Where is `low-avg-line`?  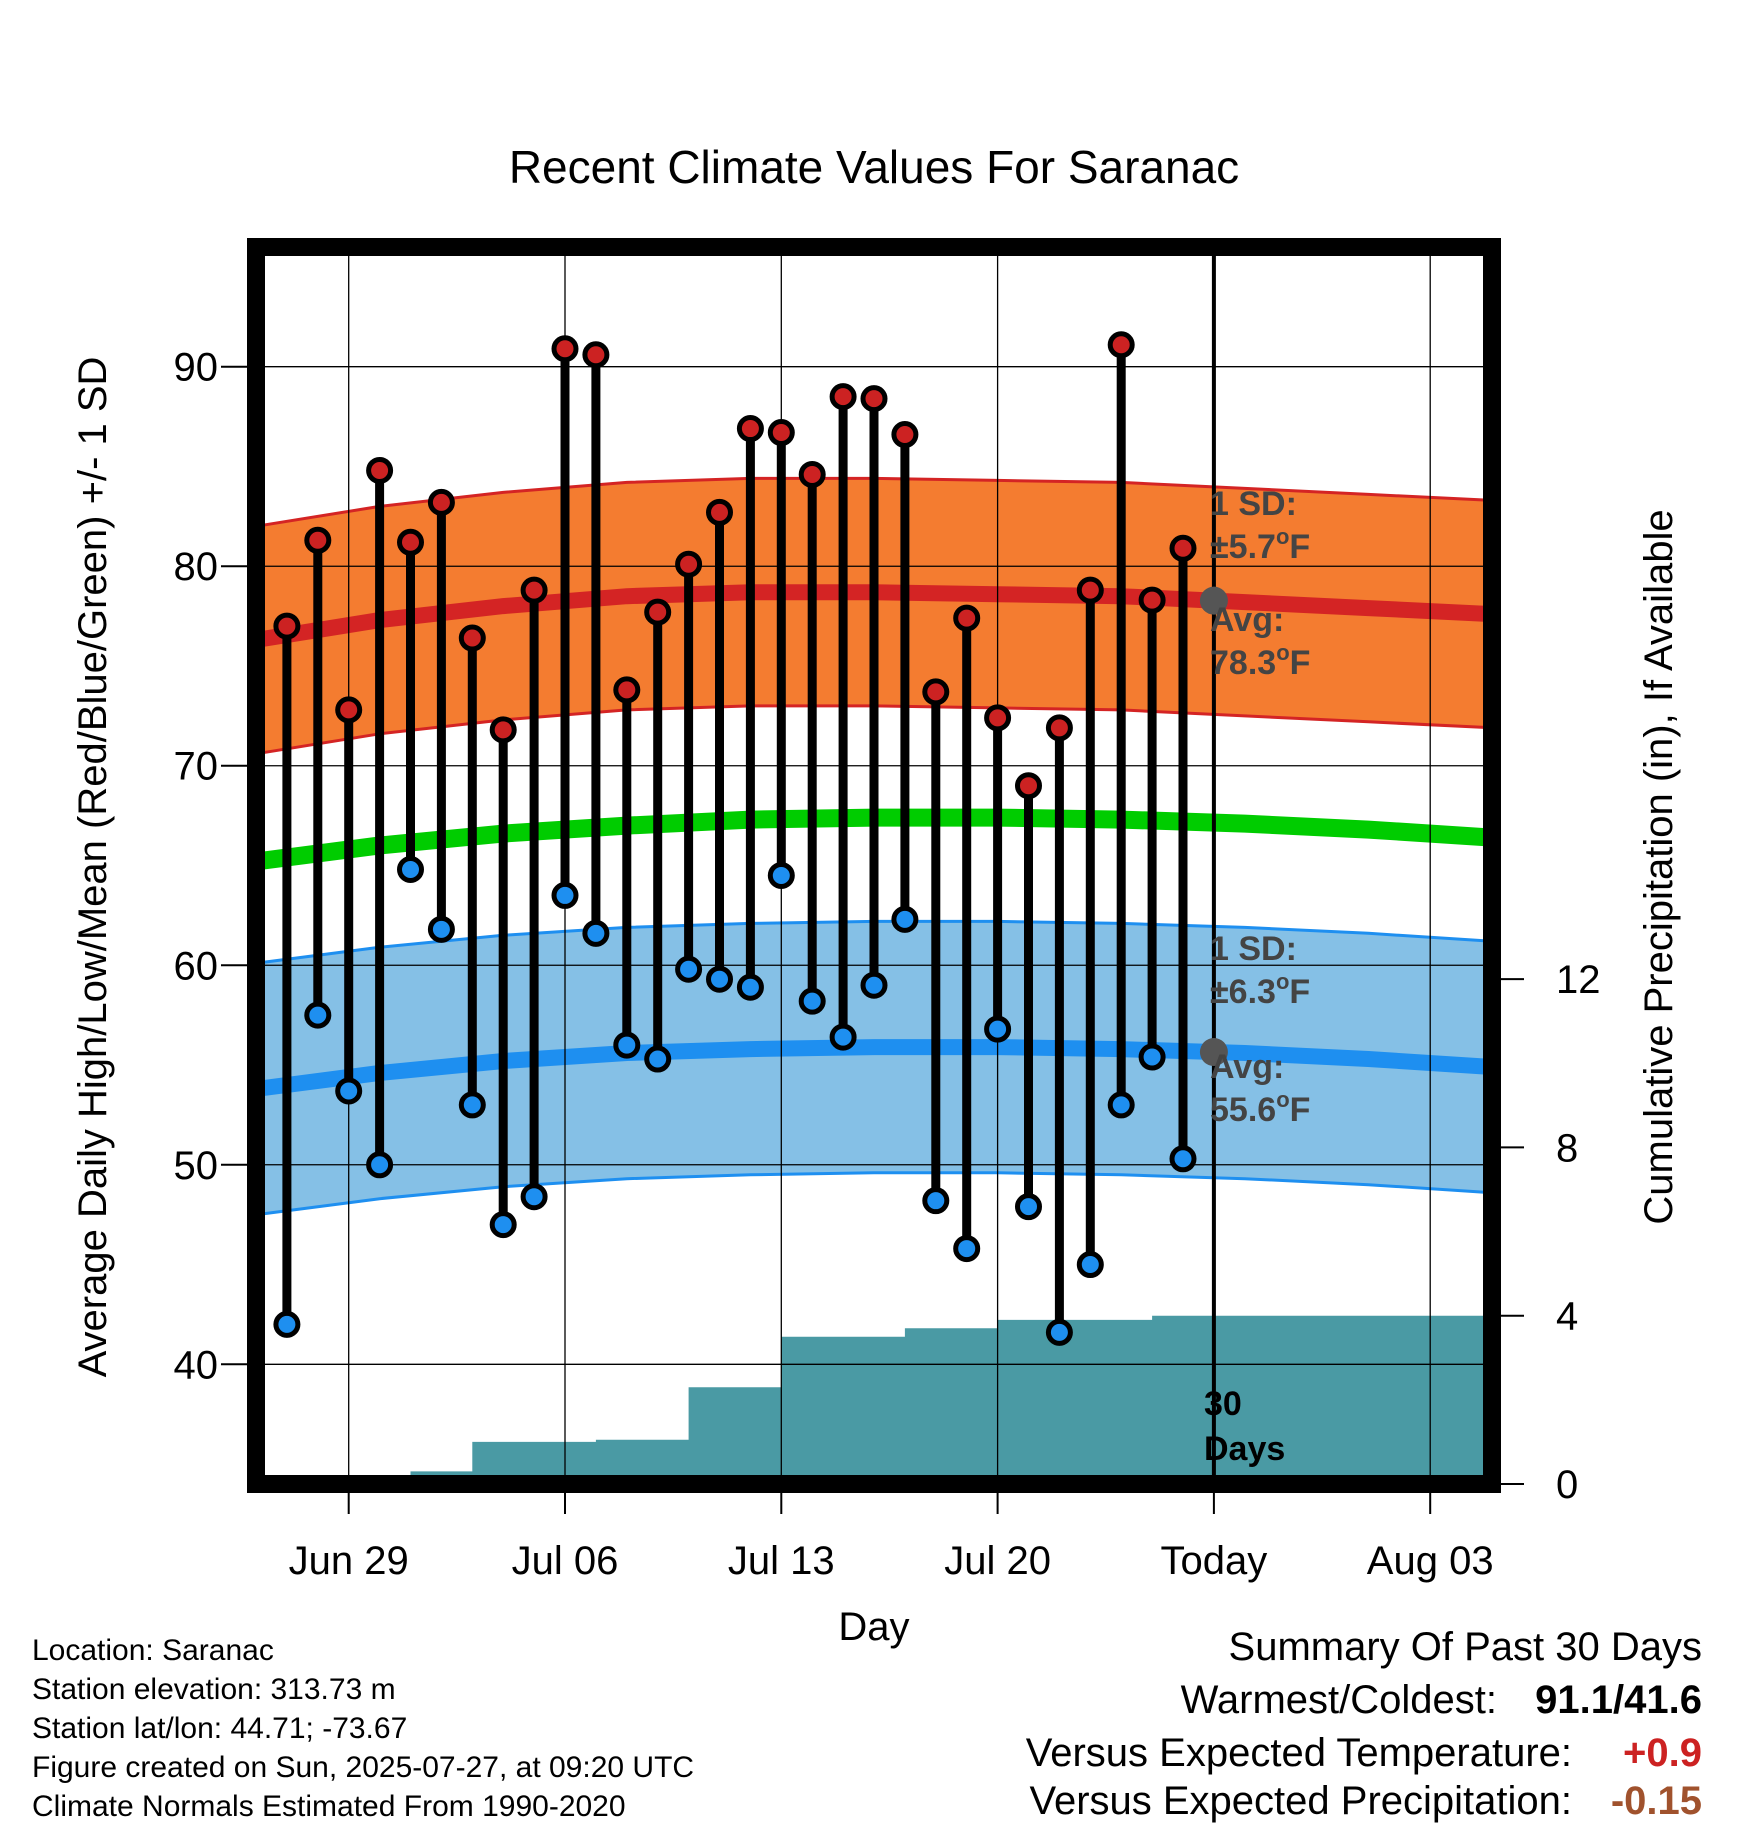
low-avg-line is located at coordinates (873, 1068).